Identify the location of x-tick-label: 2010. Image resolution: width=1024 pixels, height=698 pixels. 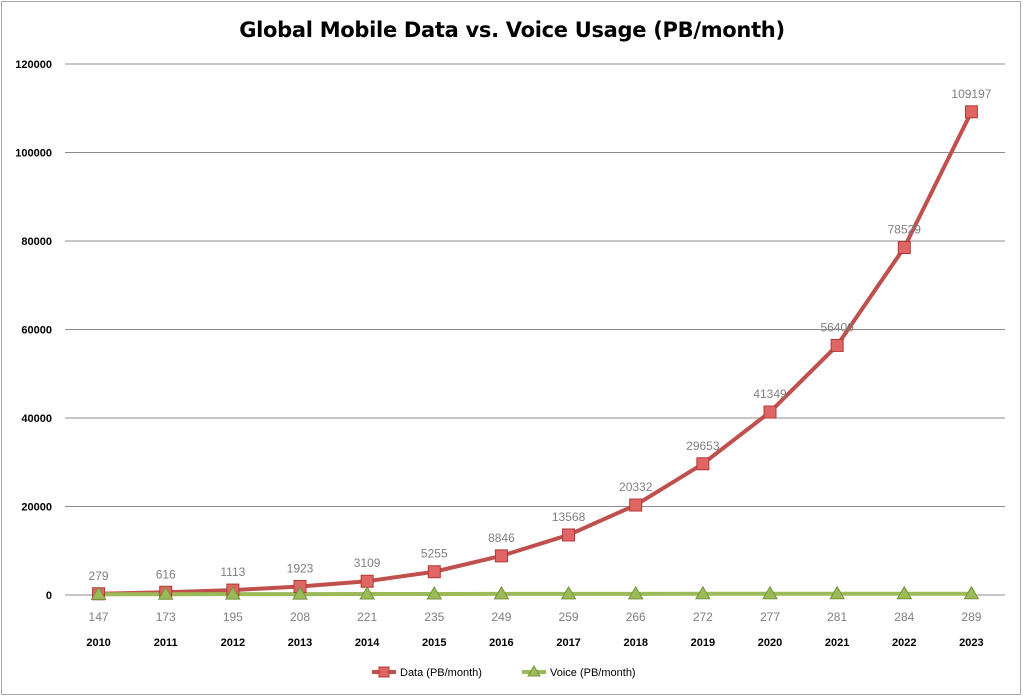
(98, 643).